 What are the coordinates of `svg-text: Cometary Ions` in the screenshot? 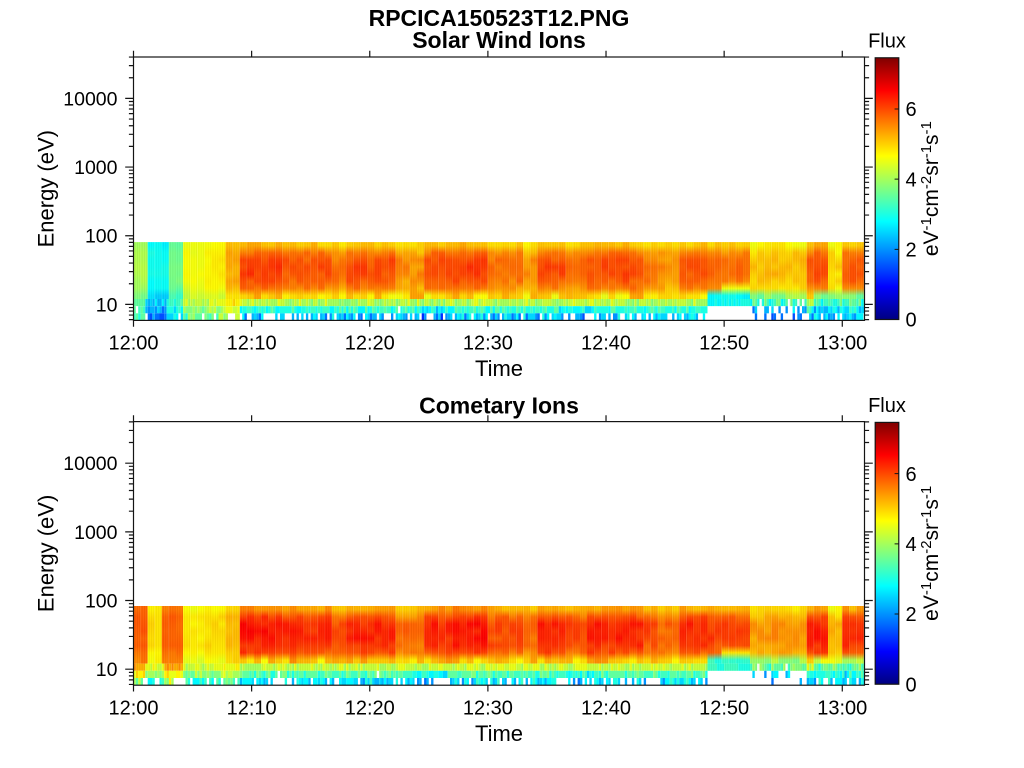 It's located at (499, 406).